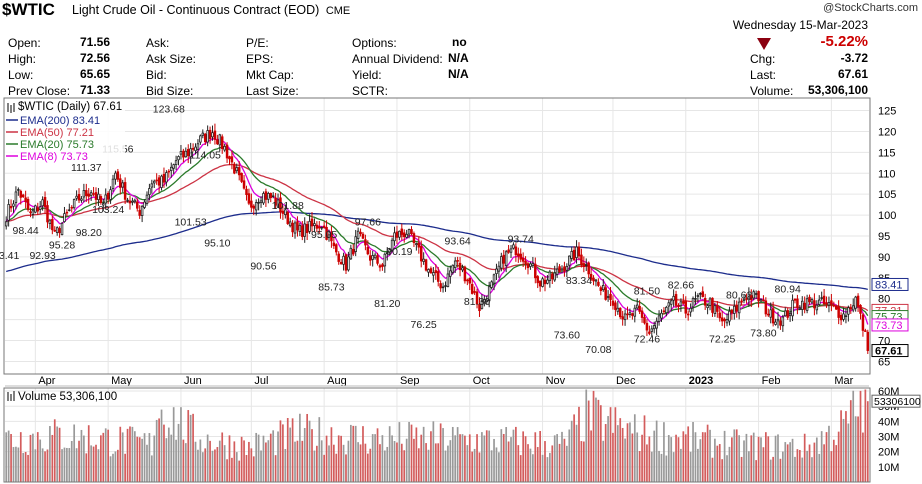  I want to click on price-tick-label: 115, so click(887, 153).